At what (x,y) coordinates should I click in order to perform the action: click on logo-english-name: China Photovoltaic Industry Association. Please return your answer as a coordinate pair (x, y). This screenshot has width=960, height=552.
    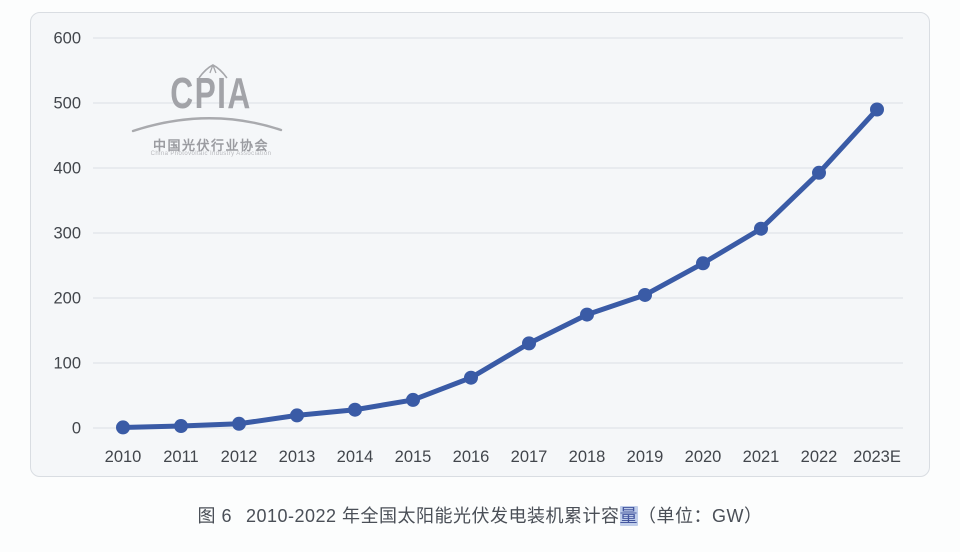
    Looking at the image, I should click on (211, 154).